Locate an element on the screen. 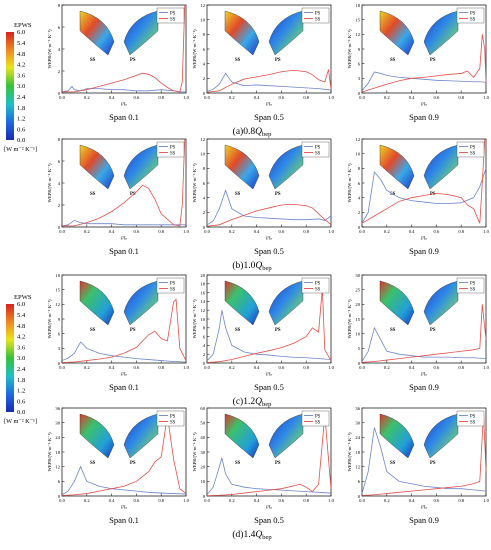 The width and height of the screenshot is (491, 550). y-tick-label: 30 is located at coordinates (202, 452).